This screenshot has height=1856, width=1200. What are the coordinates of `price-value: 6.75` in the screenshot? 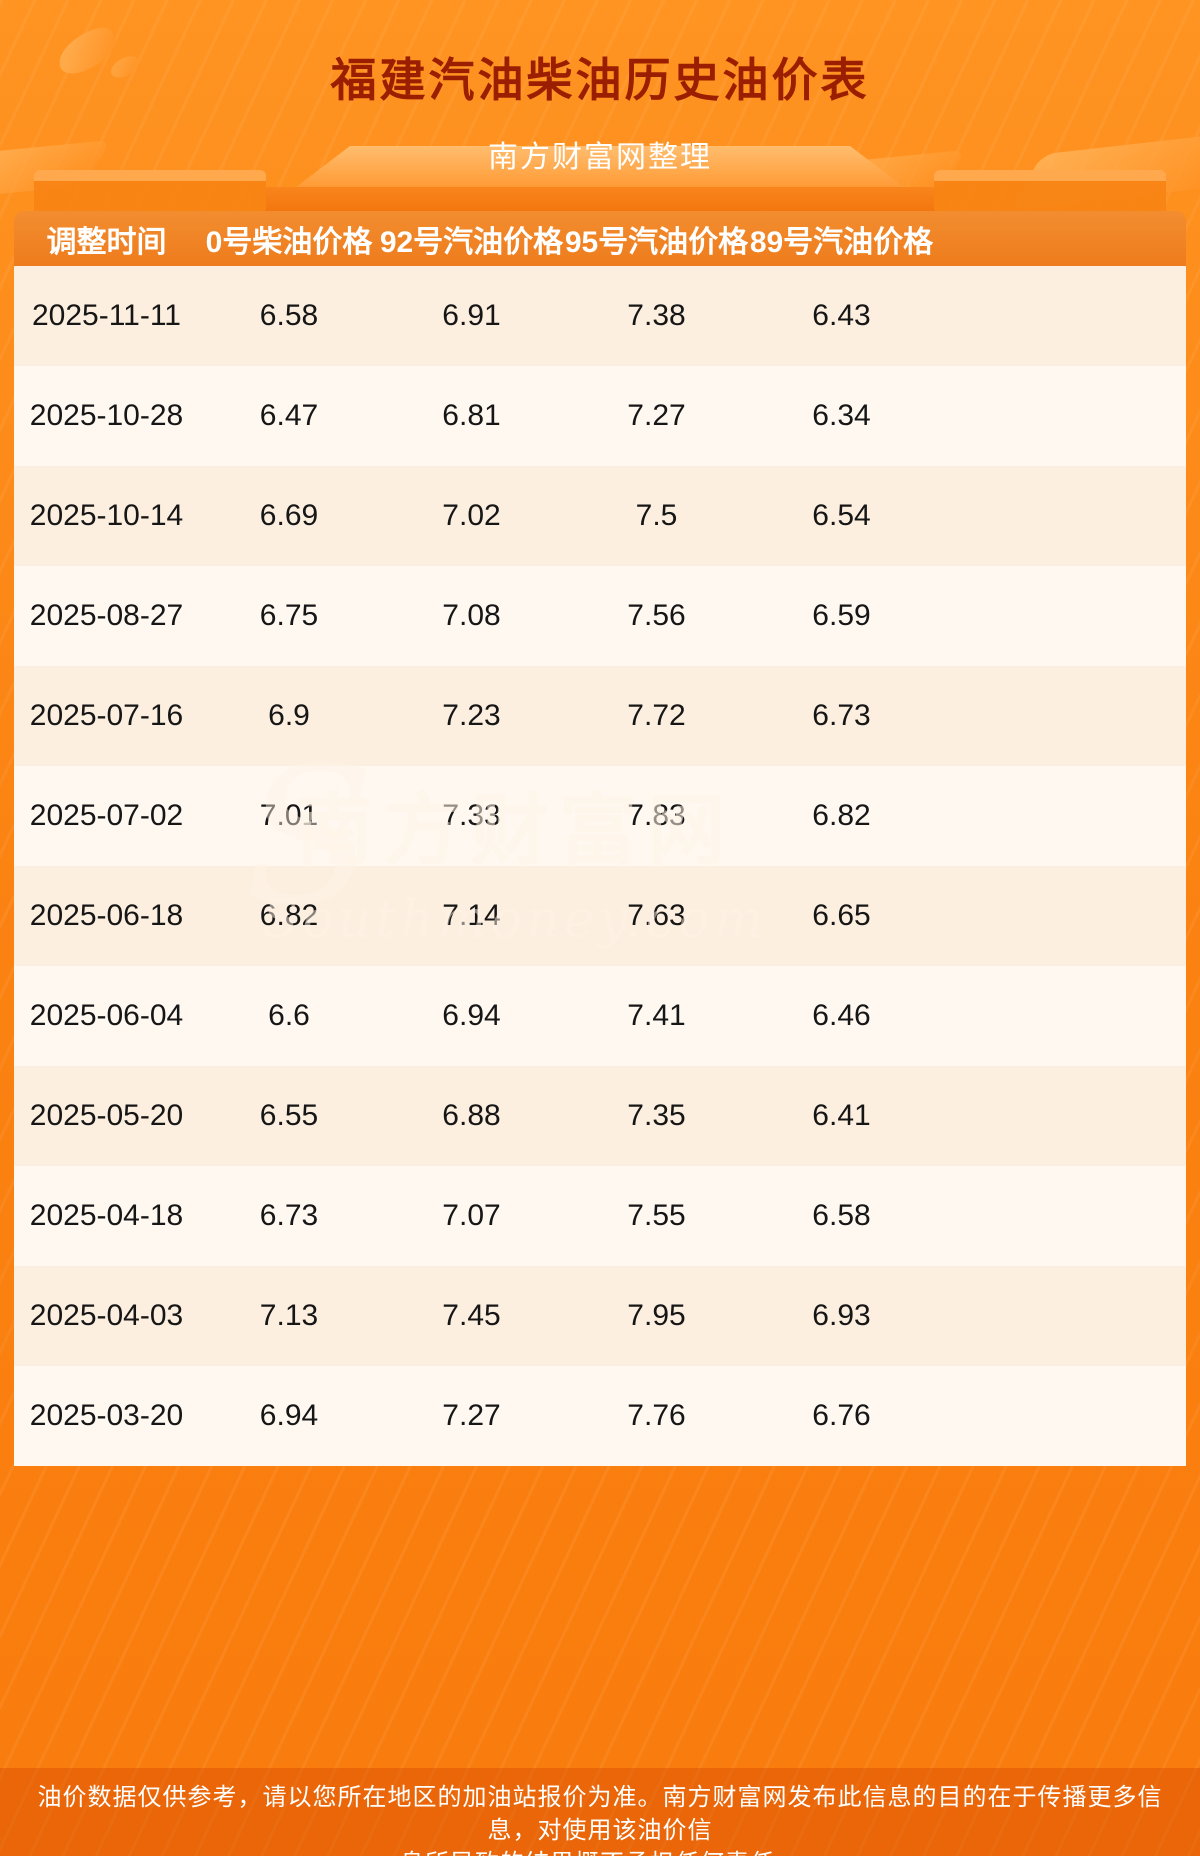 It's located at (289, 615).